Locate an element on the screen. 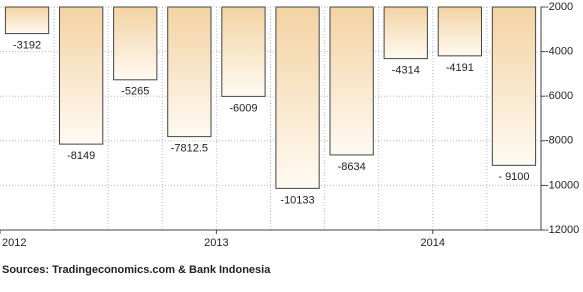  x-tick-label: 2012 is located at coordinates (14, 243).